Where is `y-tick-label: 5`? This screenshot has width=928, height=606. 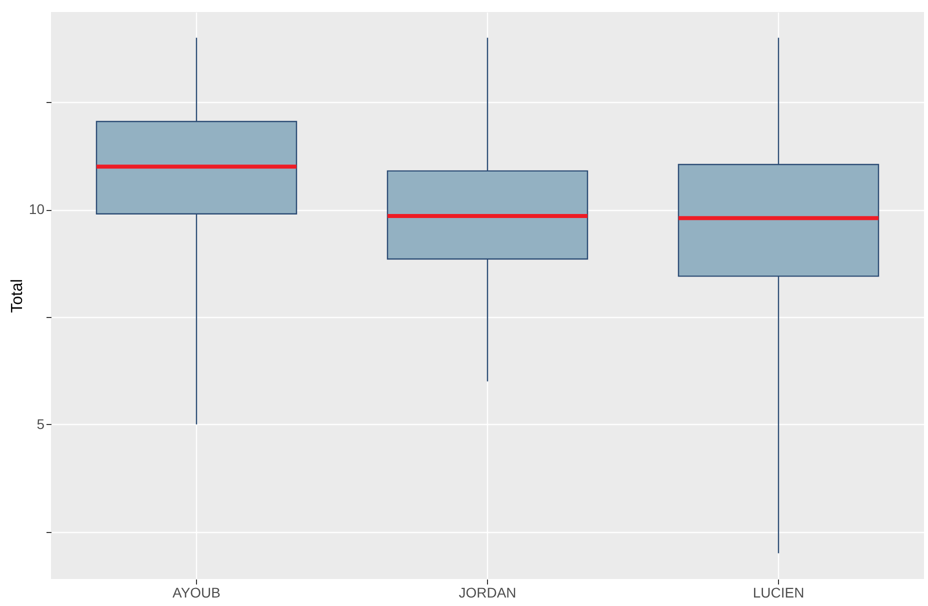
y-tick-label: 5 is located at coordinates (40, 424).